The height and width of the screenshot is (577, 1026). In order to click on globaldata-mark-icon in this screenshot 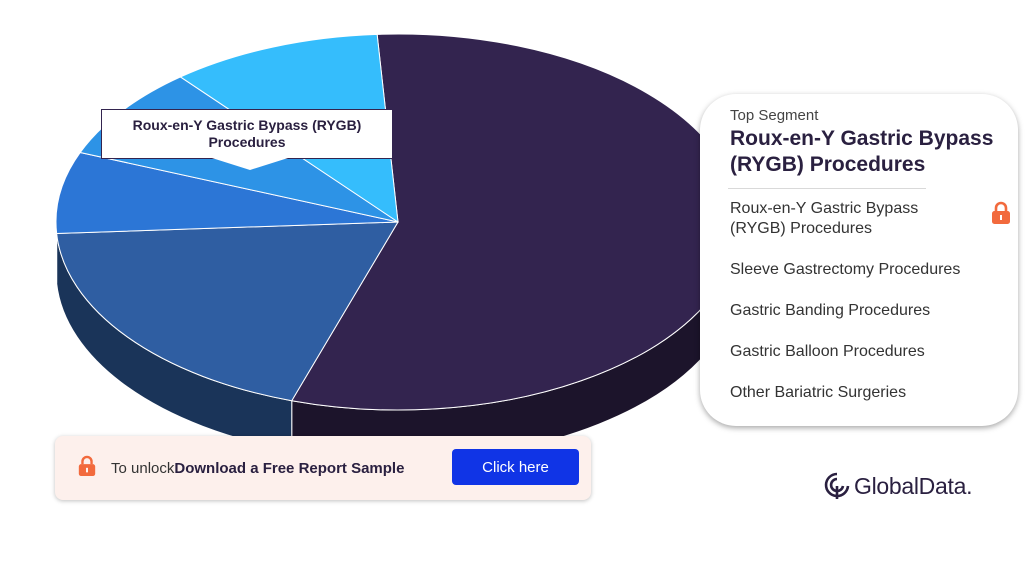, I will do `click(837, 485)`.